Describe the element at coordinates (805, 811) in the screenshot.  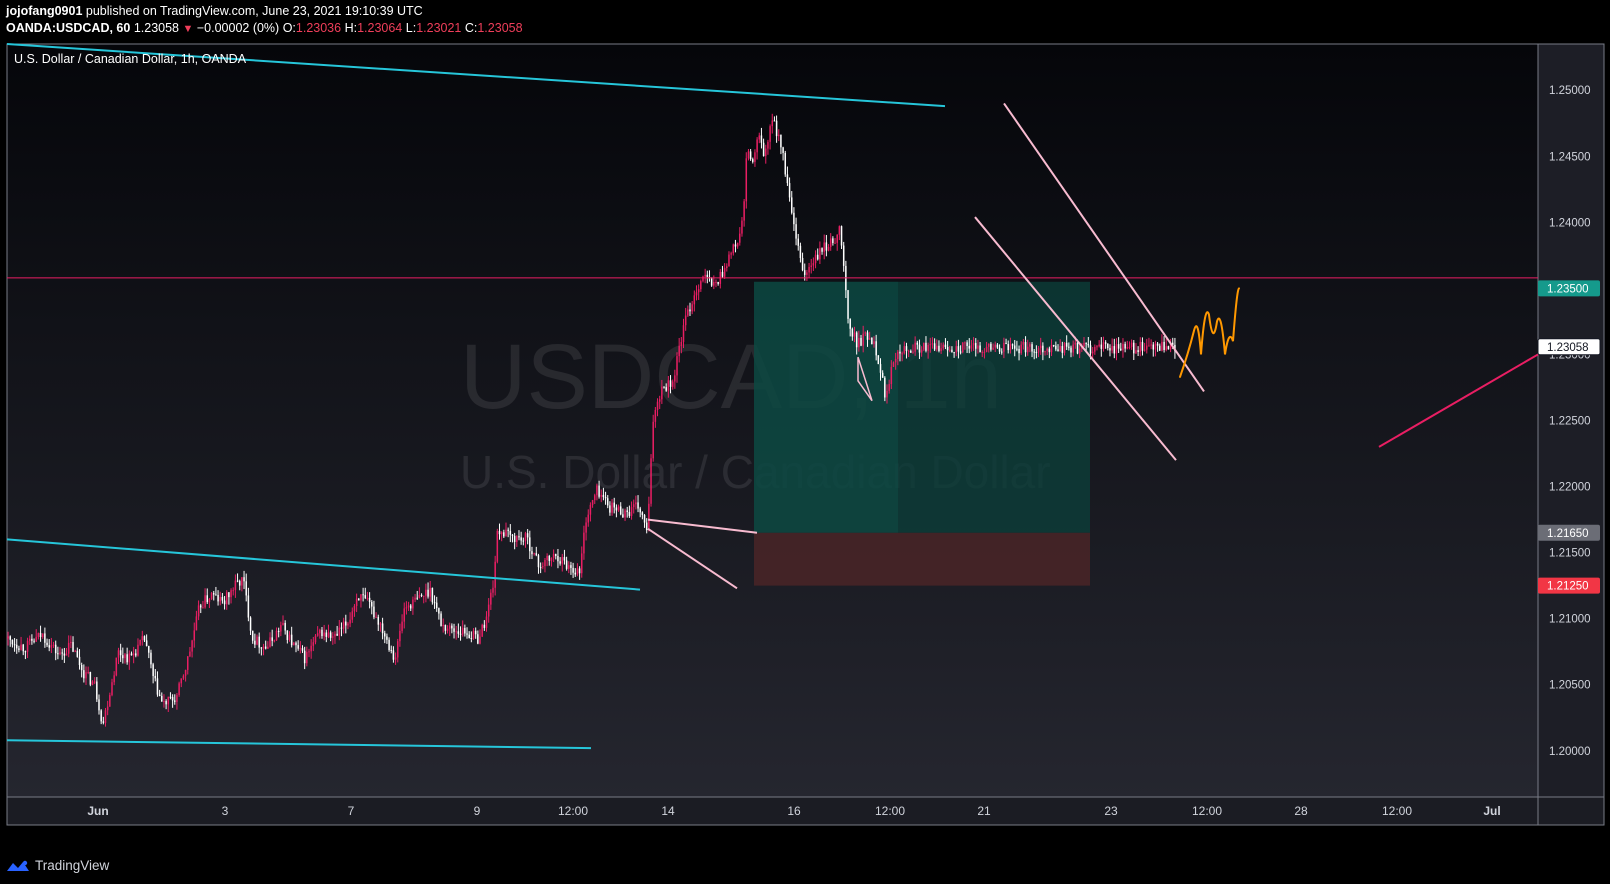
I see `time-scale` at that location.